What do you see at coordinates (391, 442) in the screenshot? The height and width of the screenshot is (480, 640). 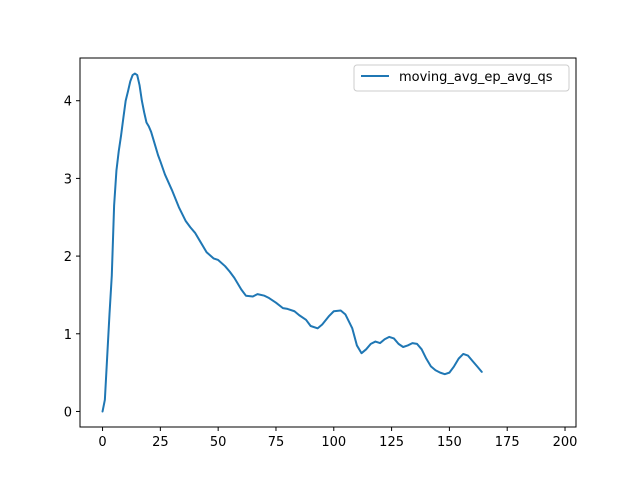 I see `x-tick-label: 125` at bounding box center [391, 442].